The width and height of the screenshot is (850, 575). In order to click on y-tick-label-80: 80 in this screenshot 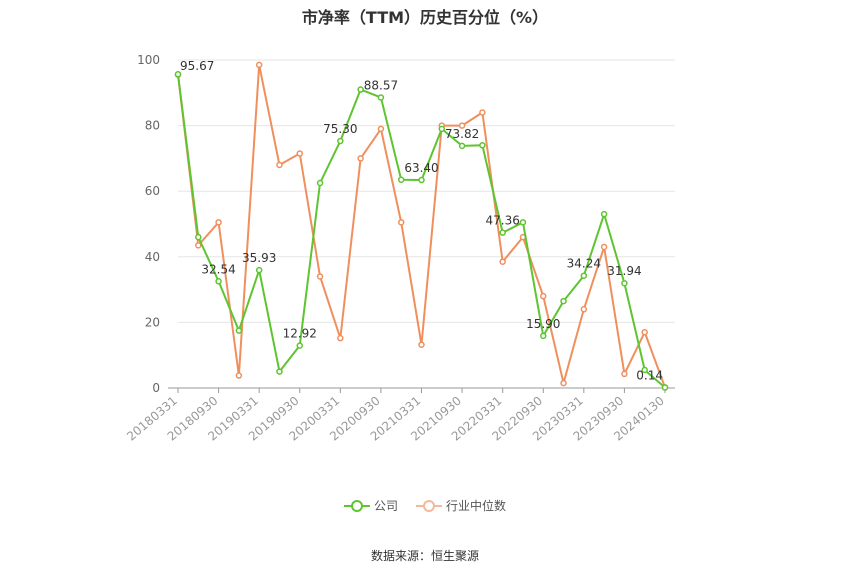, I will do `click(152, 126)`.